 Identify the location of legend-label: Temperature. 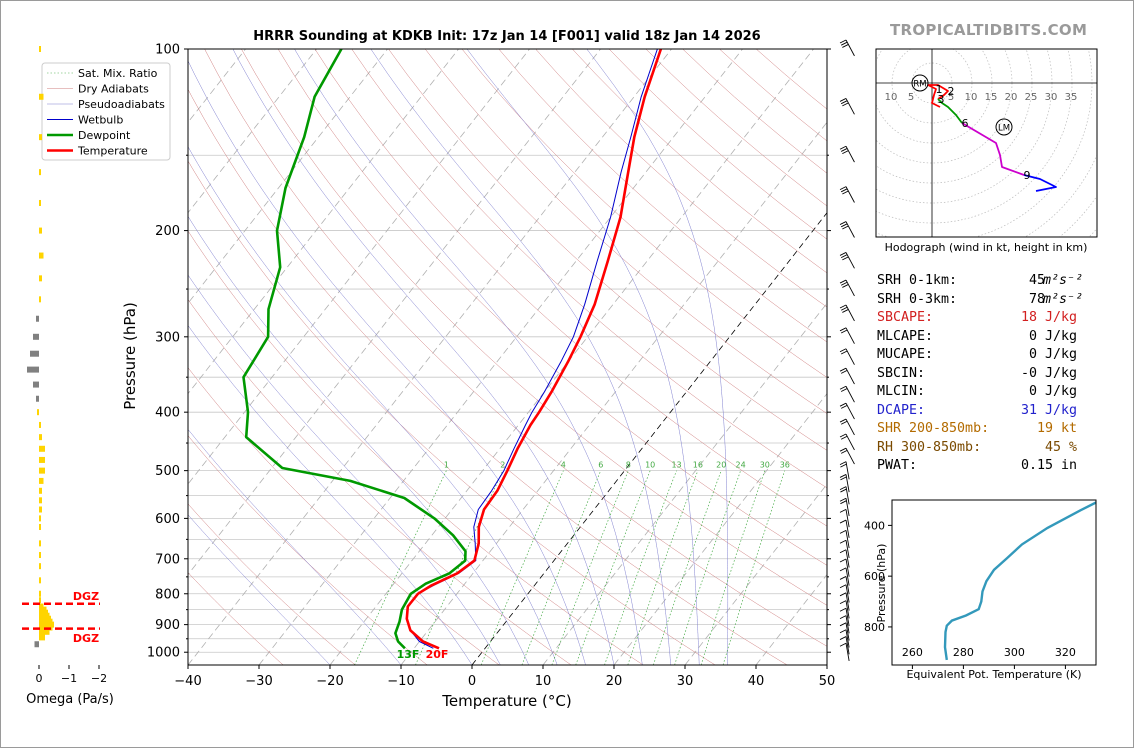
(112, 151).